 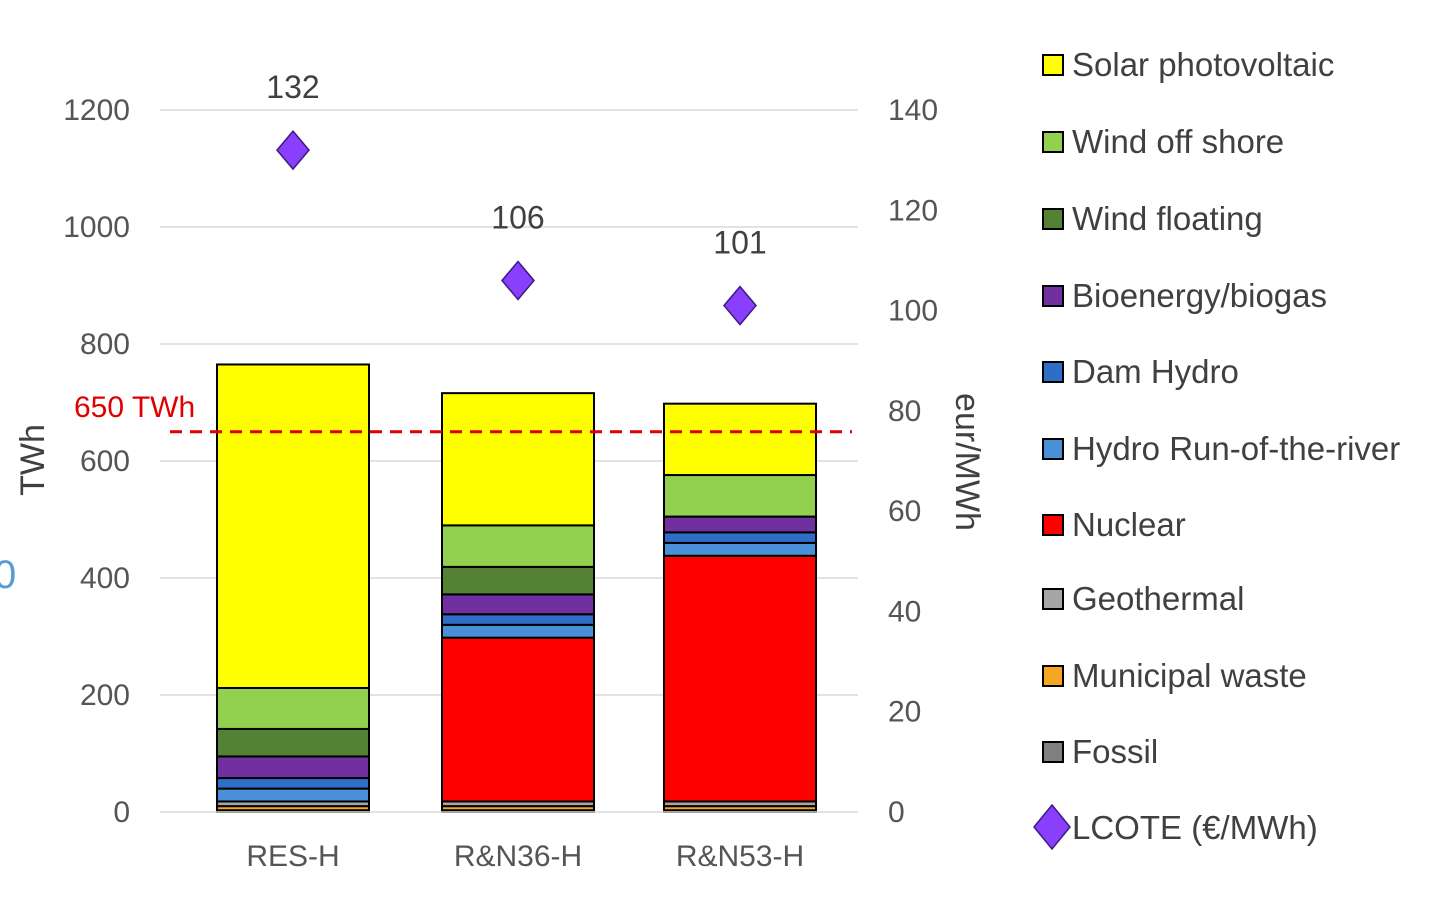 What do you see at coordinates (740, 524) in the screenshot?
I see `bar-segment-bioenergy-biogas-r-n53-h` at bounding box center [740, 524].